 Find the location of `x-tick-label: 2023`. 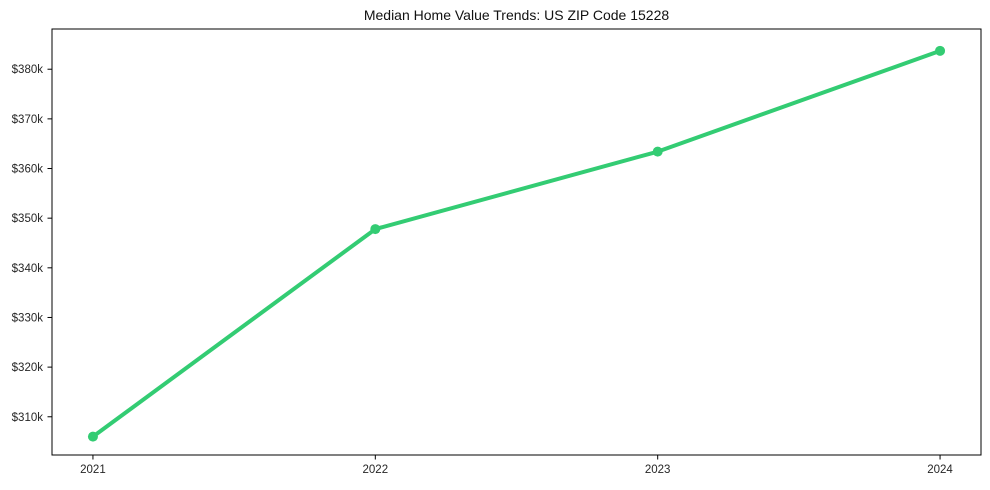

x-tick-label: 2023 is located at coordinates (658, 470).